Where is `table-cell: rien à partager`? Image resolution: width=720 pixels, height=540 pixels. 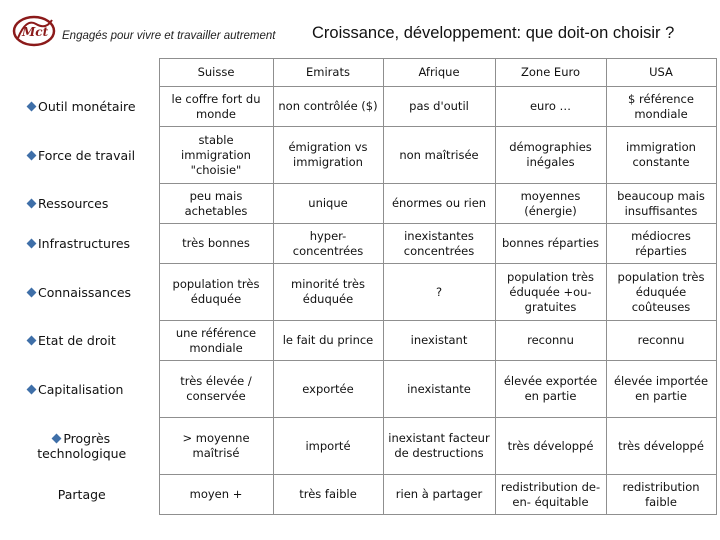 table-cell: rien à partager is located at coordinates (439, 494).